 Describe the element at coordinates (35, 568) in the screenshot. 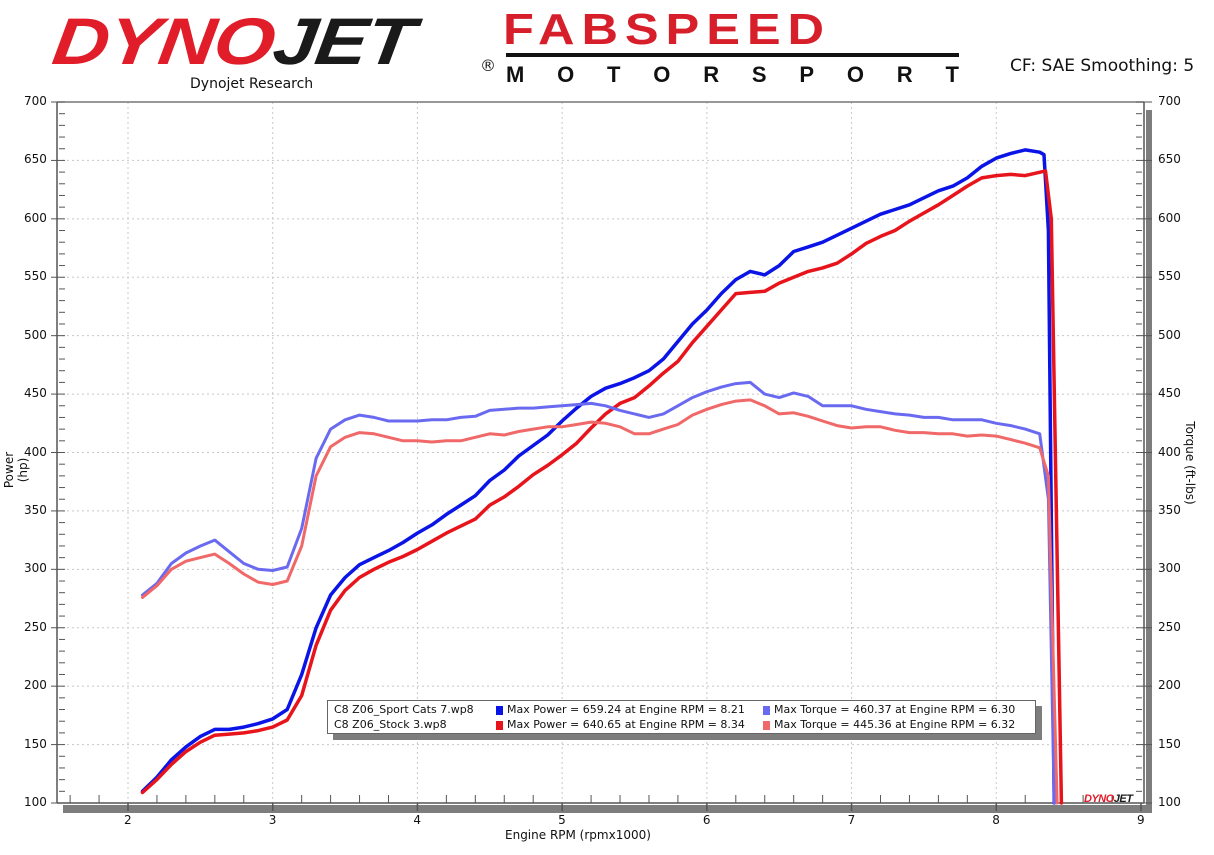

I see `y-tick-label-left: 300` at that location.